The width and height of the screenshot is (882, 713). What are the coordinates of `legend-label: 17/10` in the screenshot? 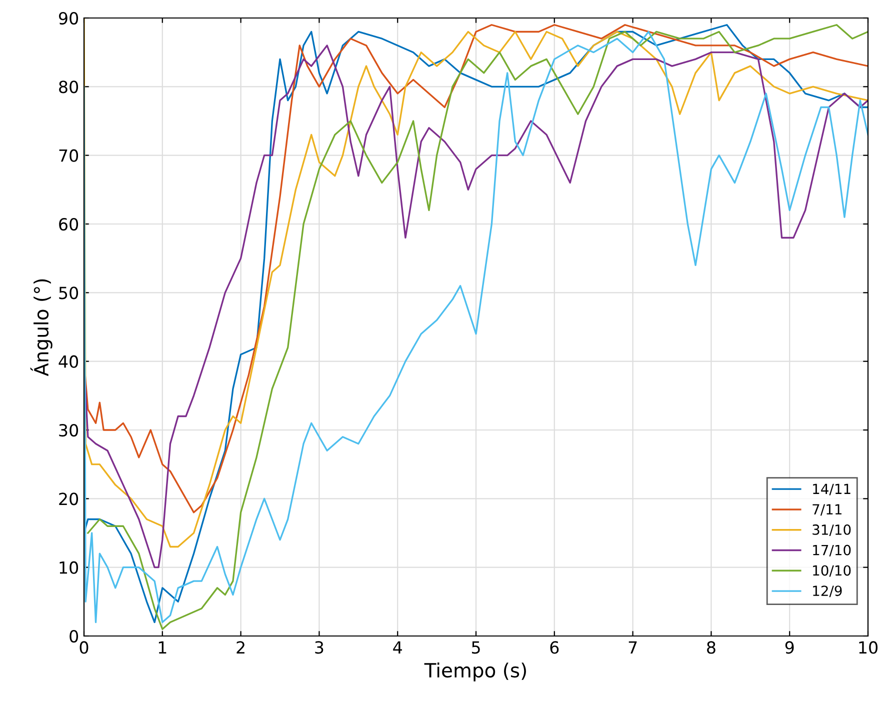 It's located at (832, 550).